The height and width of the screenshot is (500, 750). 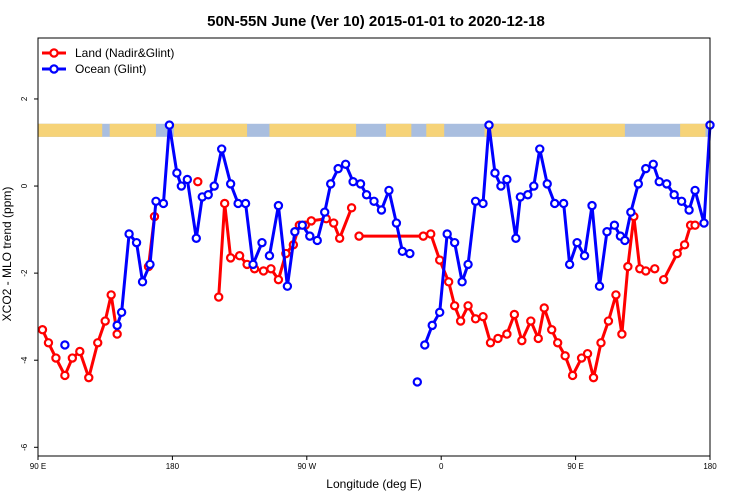 What do you see at coordinates (24, 360) in the screenshot?
I see `y-tick-label: -4` at bounding box center [24, 360].